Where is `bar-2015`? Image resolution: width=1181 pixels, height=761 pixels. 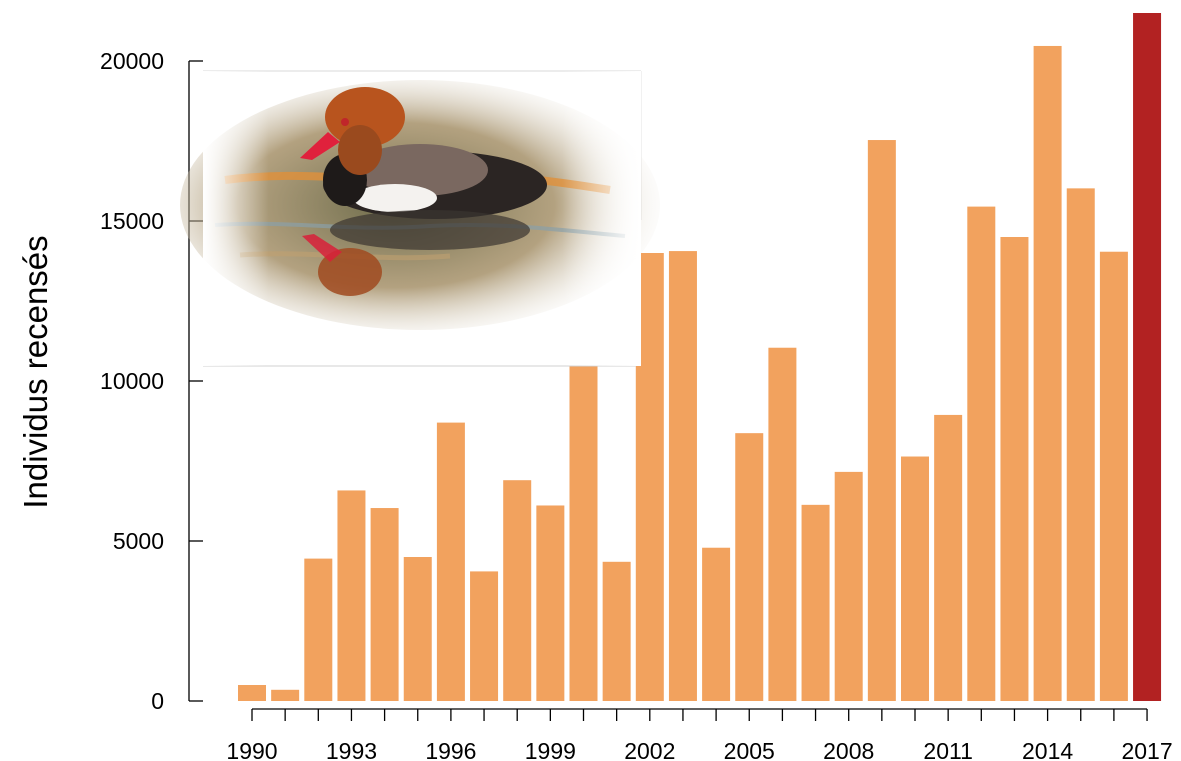 bar-2015 is located at coordinates (1080, 445).